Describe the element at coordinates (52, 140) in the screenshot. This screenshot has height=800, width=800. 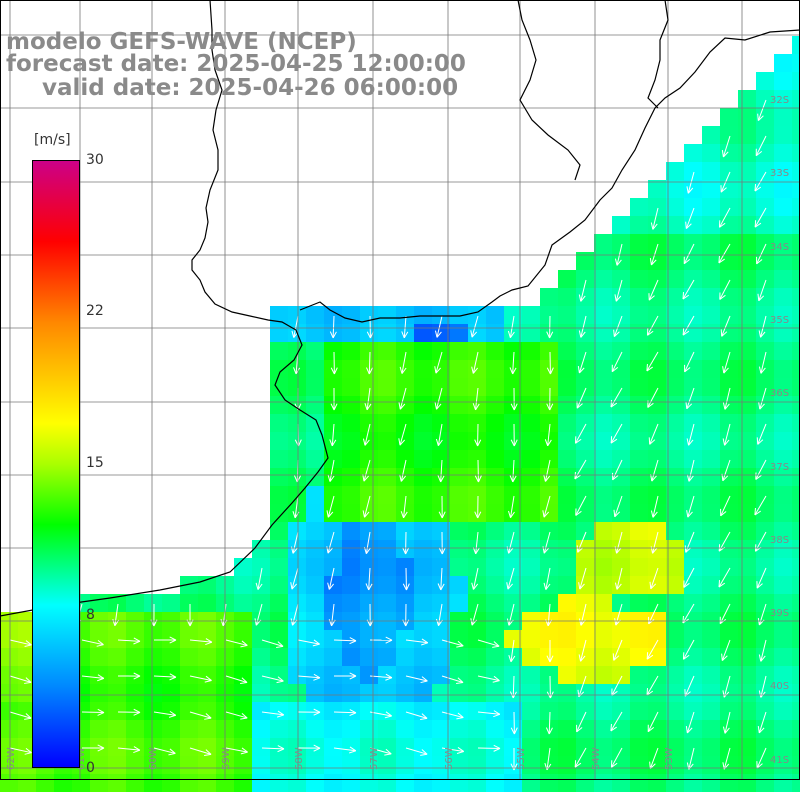
I see `colorbar-unit: [m/s]` at that location.